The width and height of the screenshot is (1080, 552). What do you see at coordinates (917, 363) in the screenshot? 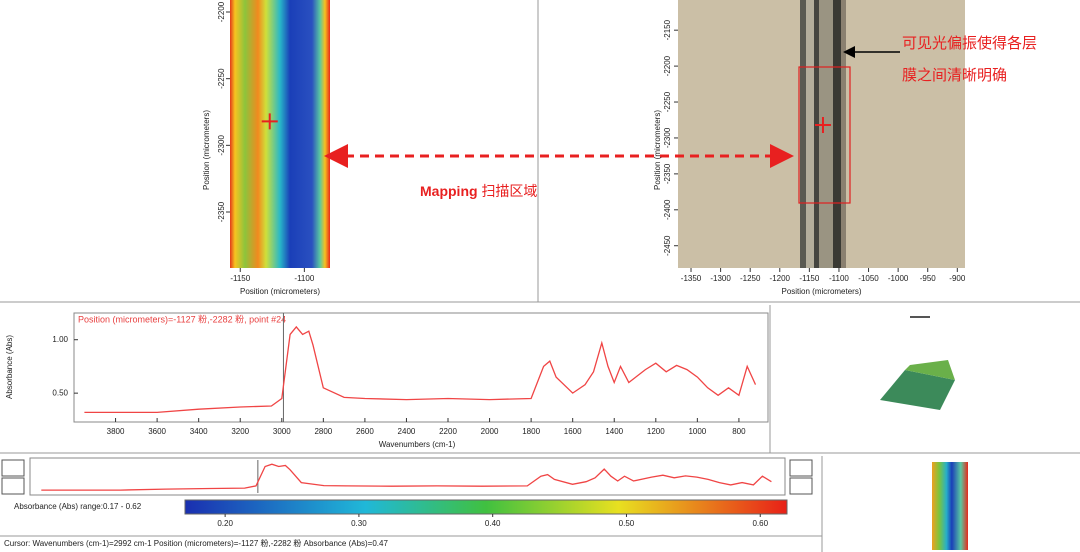
I see `thumbnail-3d` at bounding box center [917, 363].